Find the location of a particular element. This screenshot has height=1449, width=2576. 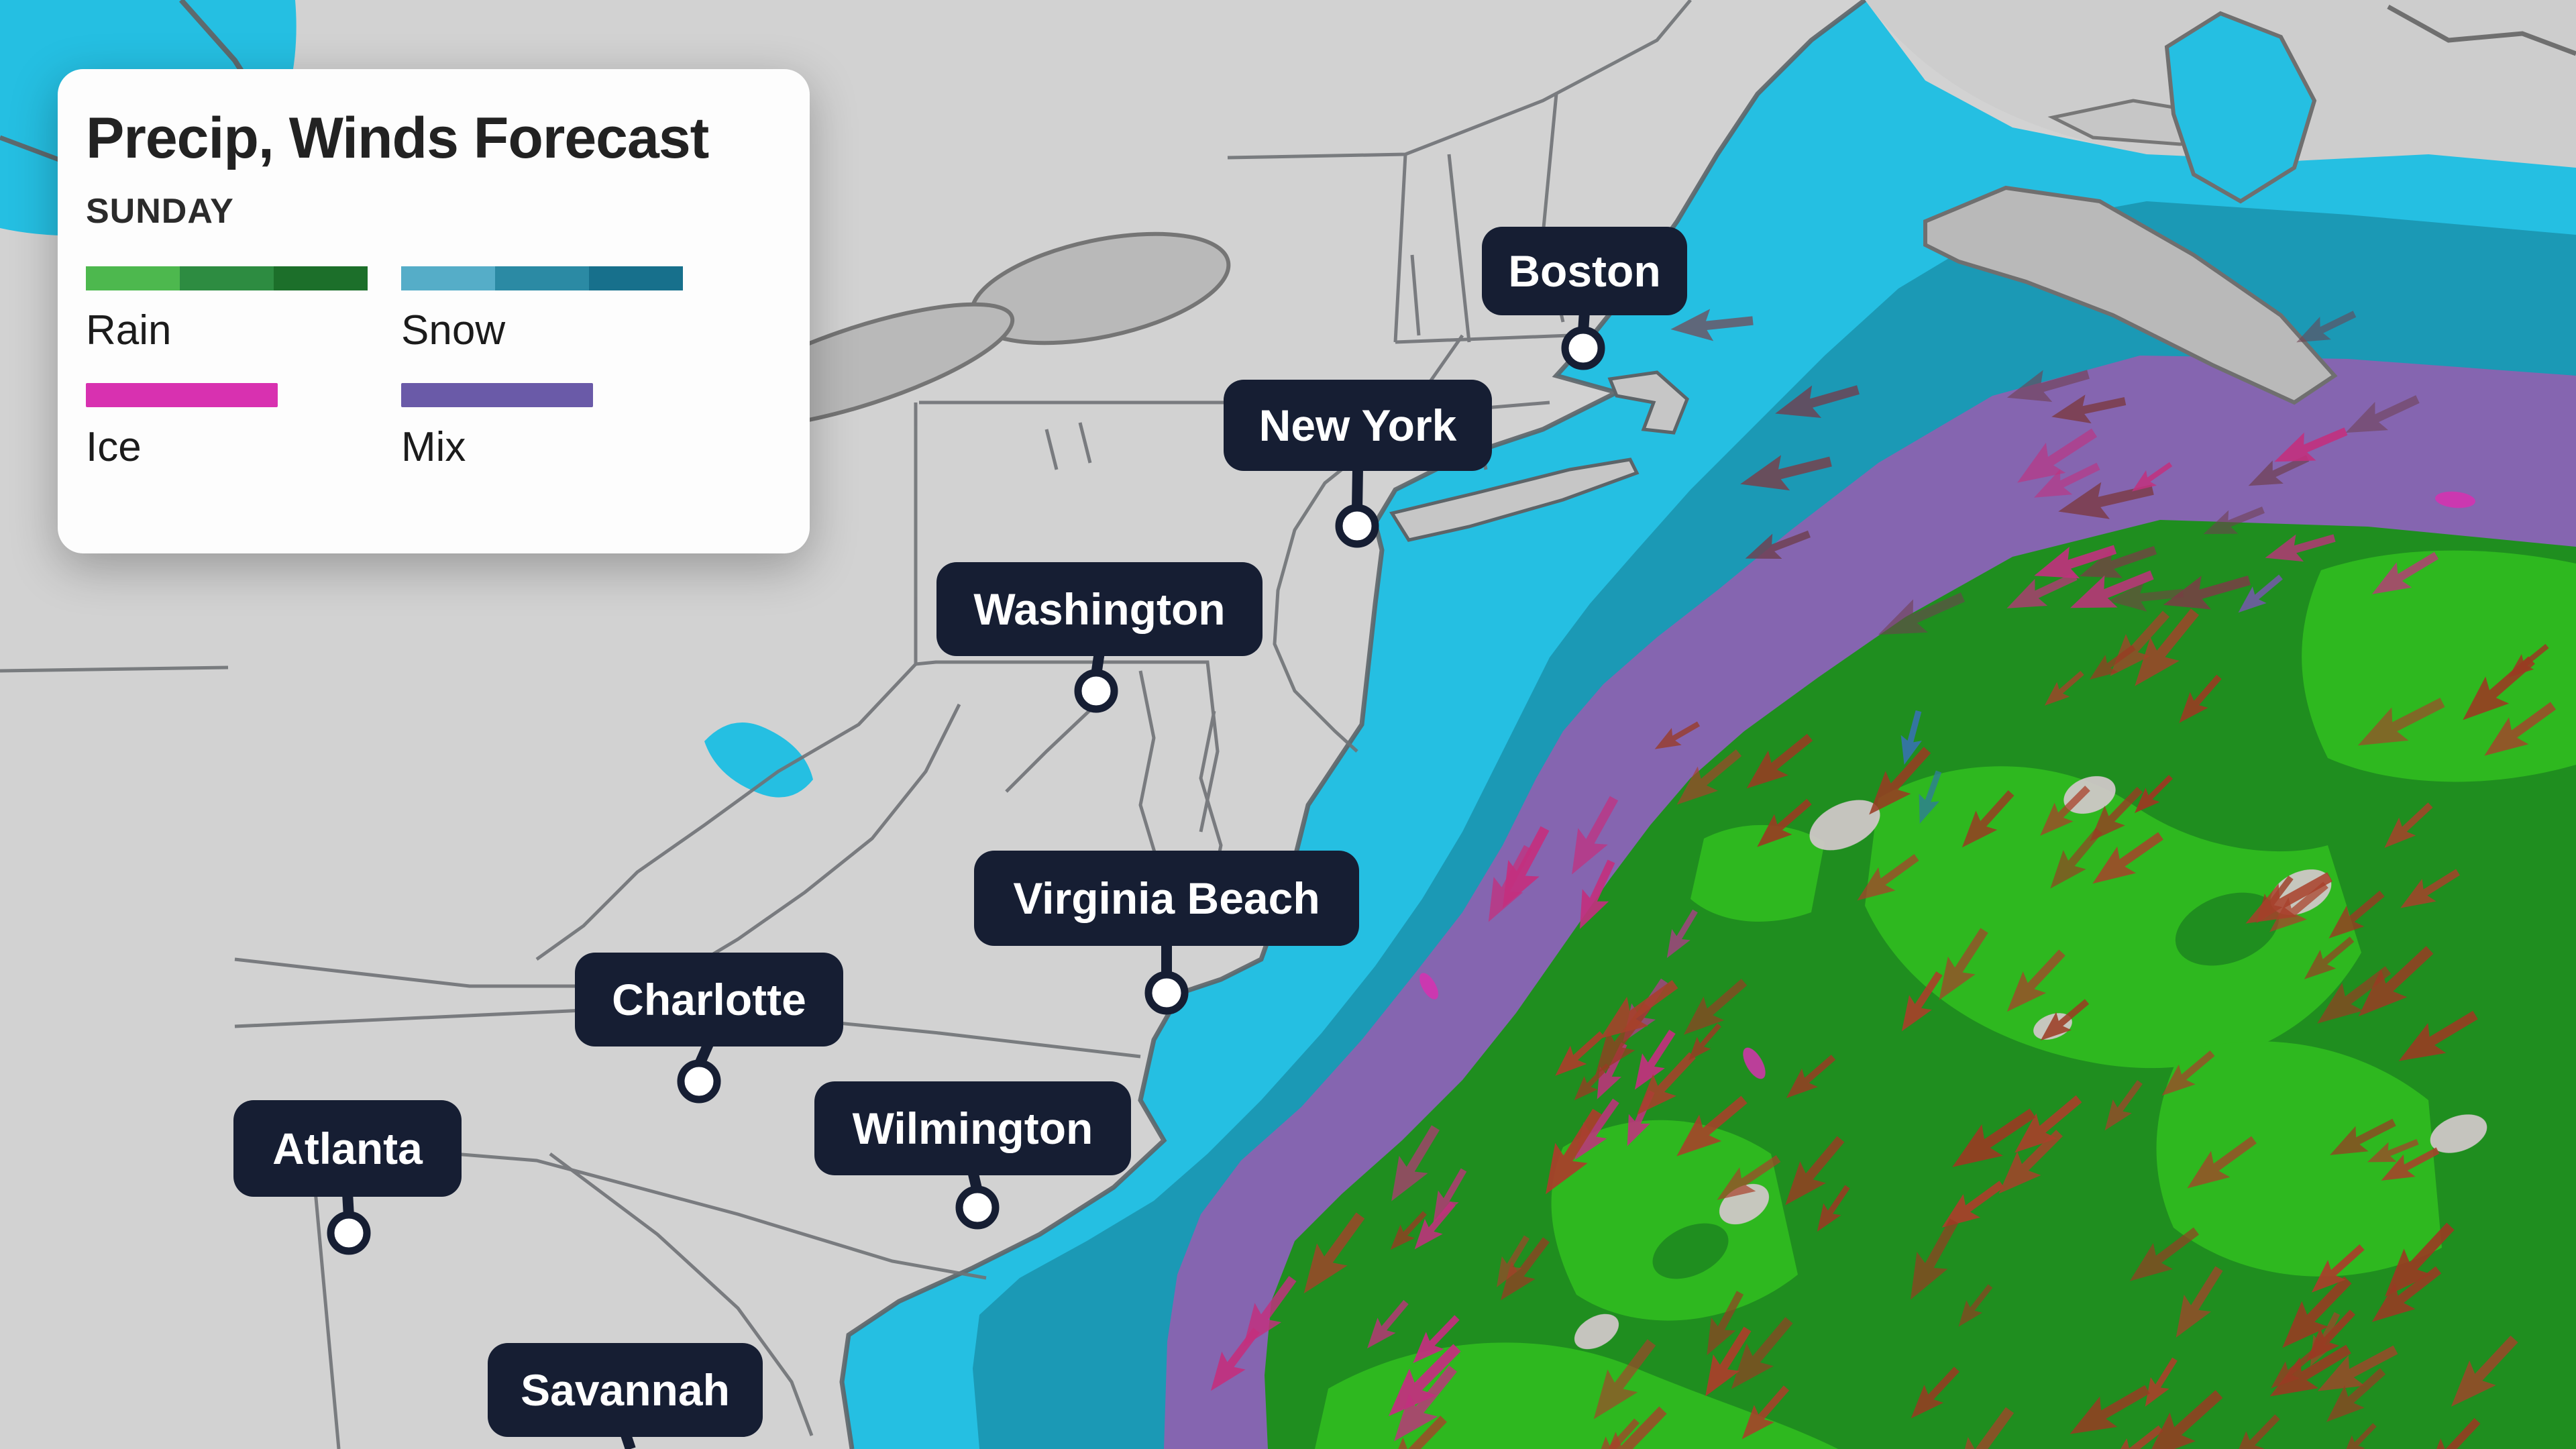

mix-swatch is located at coordinates (497, 395).